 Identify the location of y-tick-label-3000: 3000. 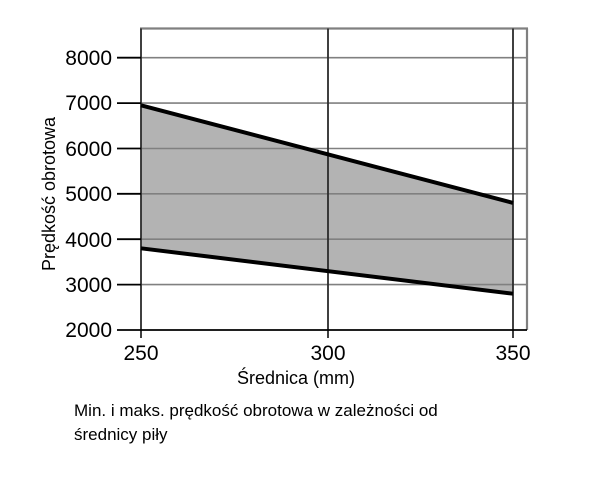
(88, 285).